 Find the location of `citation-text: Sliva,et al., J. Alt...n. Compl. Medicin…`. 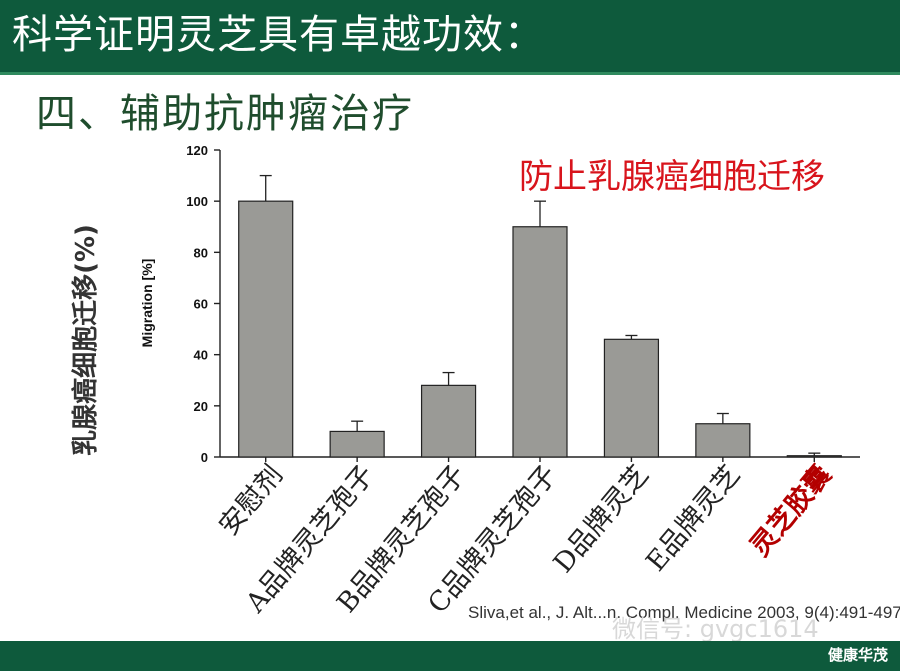

citation-text: Sliva,et al., J. Alt...n. Compl. Medicin… is located at coordinates (684, 612).